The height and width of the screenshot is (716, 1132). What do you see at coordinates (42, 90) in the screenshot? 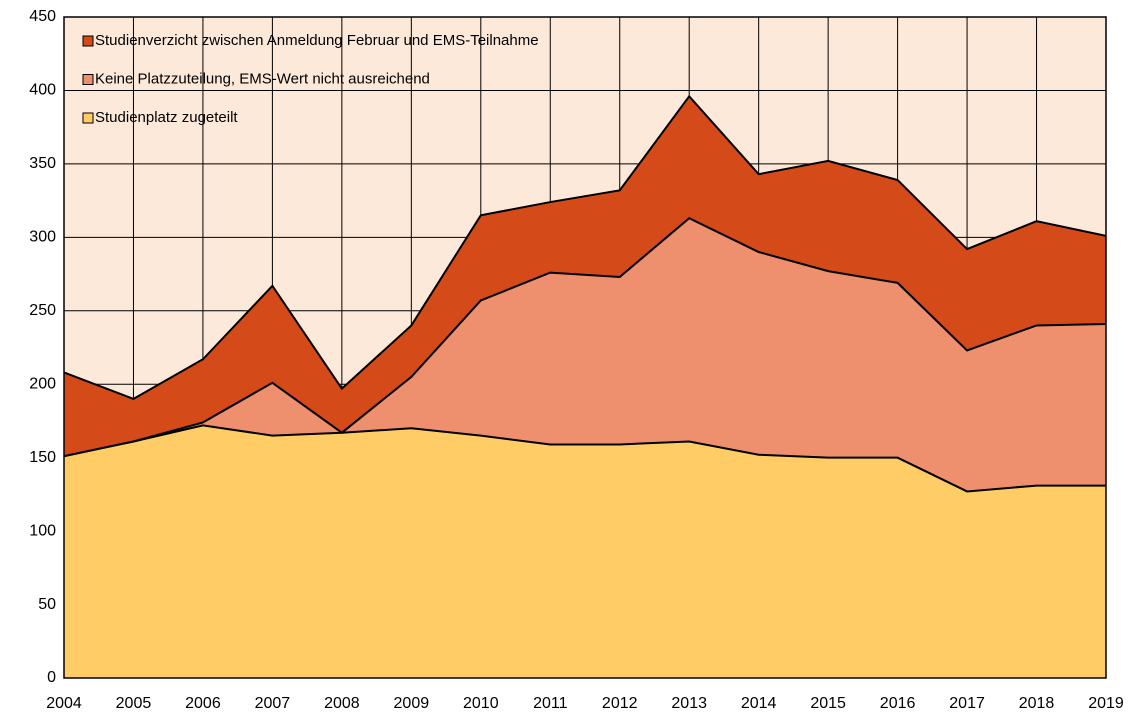
I see `y-tick-label: 400` at bounding box center [42, 90].